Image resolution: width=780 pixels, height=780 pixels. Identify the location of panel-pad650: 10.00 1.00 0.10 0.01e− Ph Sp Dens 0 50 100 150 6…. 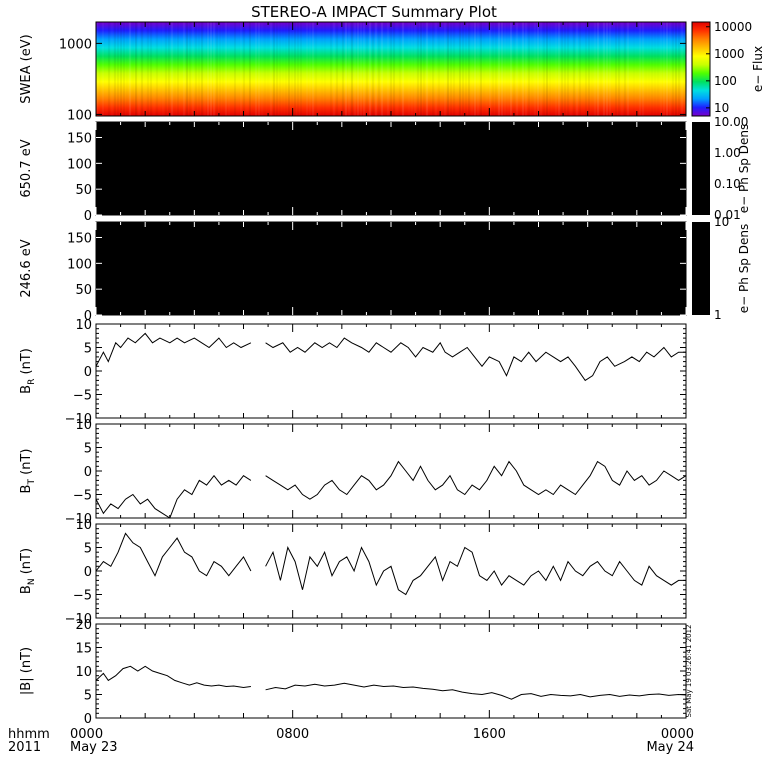
(385, 169).